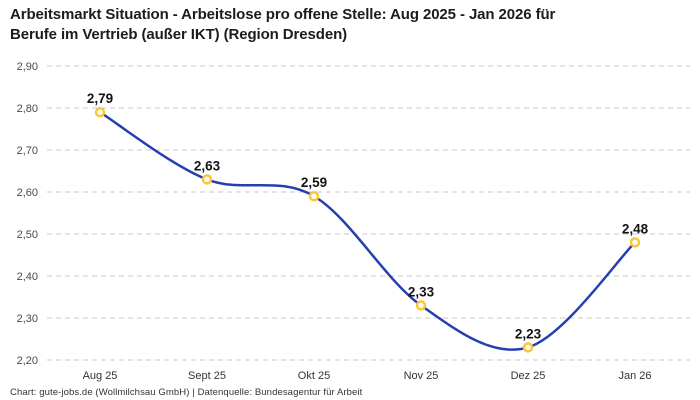 This screenshot has width=700, height=400. Describe the element at coordinates (635, 228) in the screenshot. I see `data-point-value-label: 2,48` at that location.